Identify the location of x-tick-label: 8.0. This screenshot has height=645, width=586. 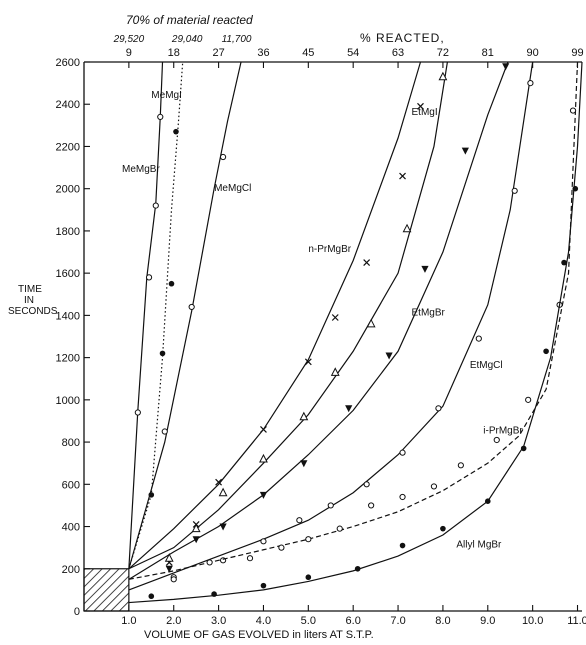
(442, 621).